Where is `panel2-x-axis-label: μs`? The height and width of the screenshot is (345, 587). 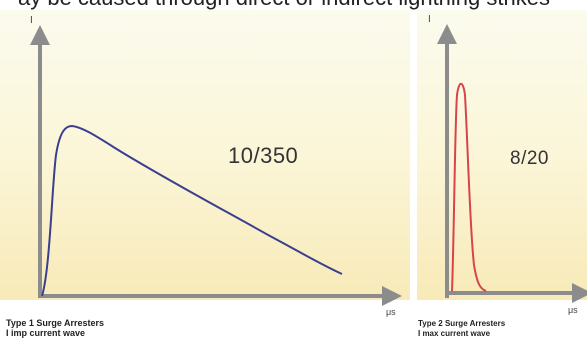 panel2-x-axis-label: μs is located at coordinates (573, 310).